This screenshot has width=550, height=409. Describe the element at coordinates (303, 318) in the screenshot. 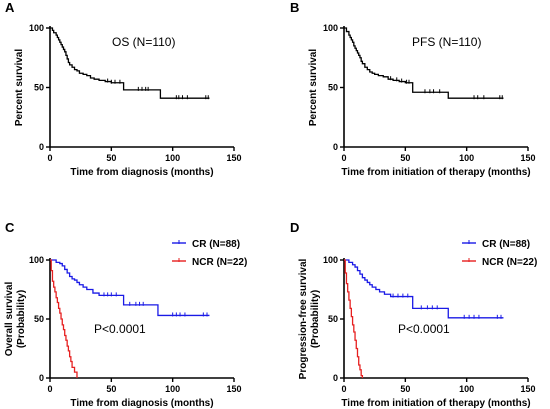

I see `y-axis-title: Progression-free survival` at that location.